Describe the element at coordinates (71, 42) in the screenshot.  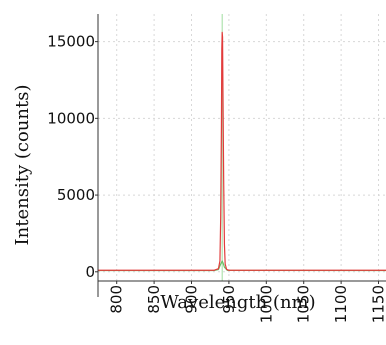
I see `y-tick-label: 15000` at that location.